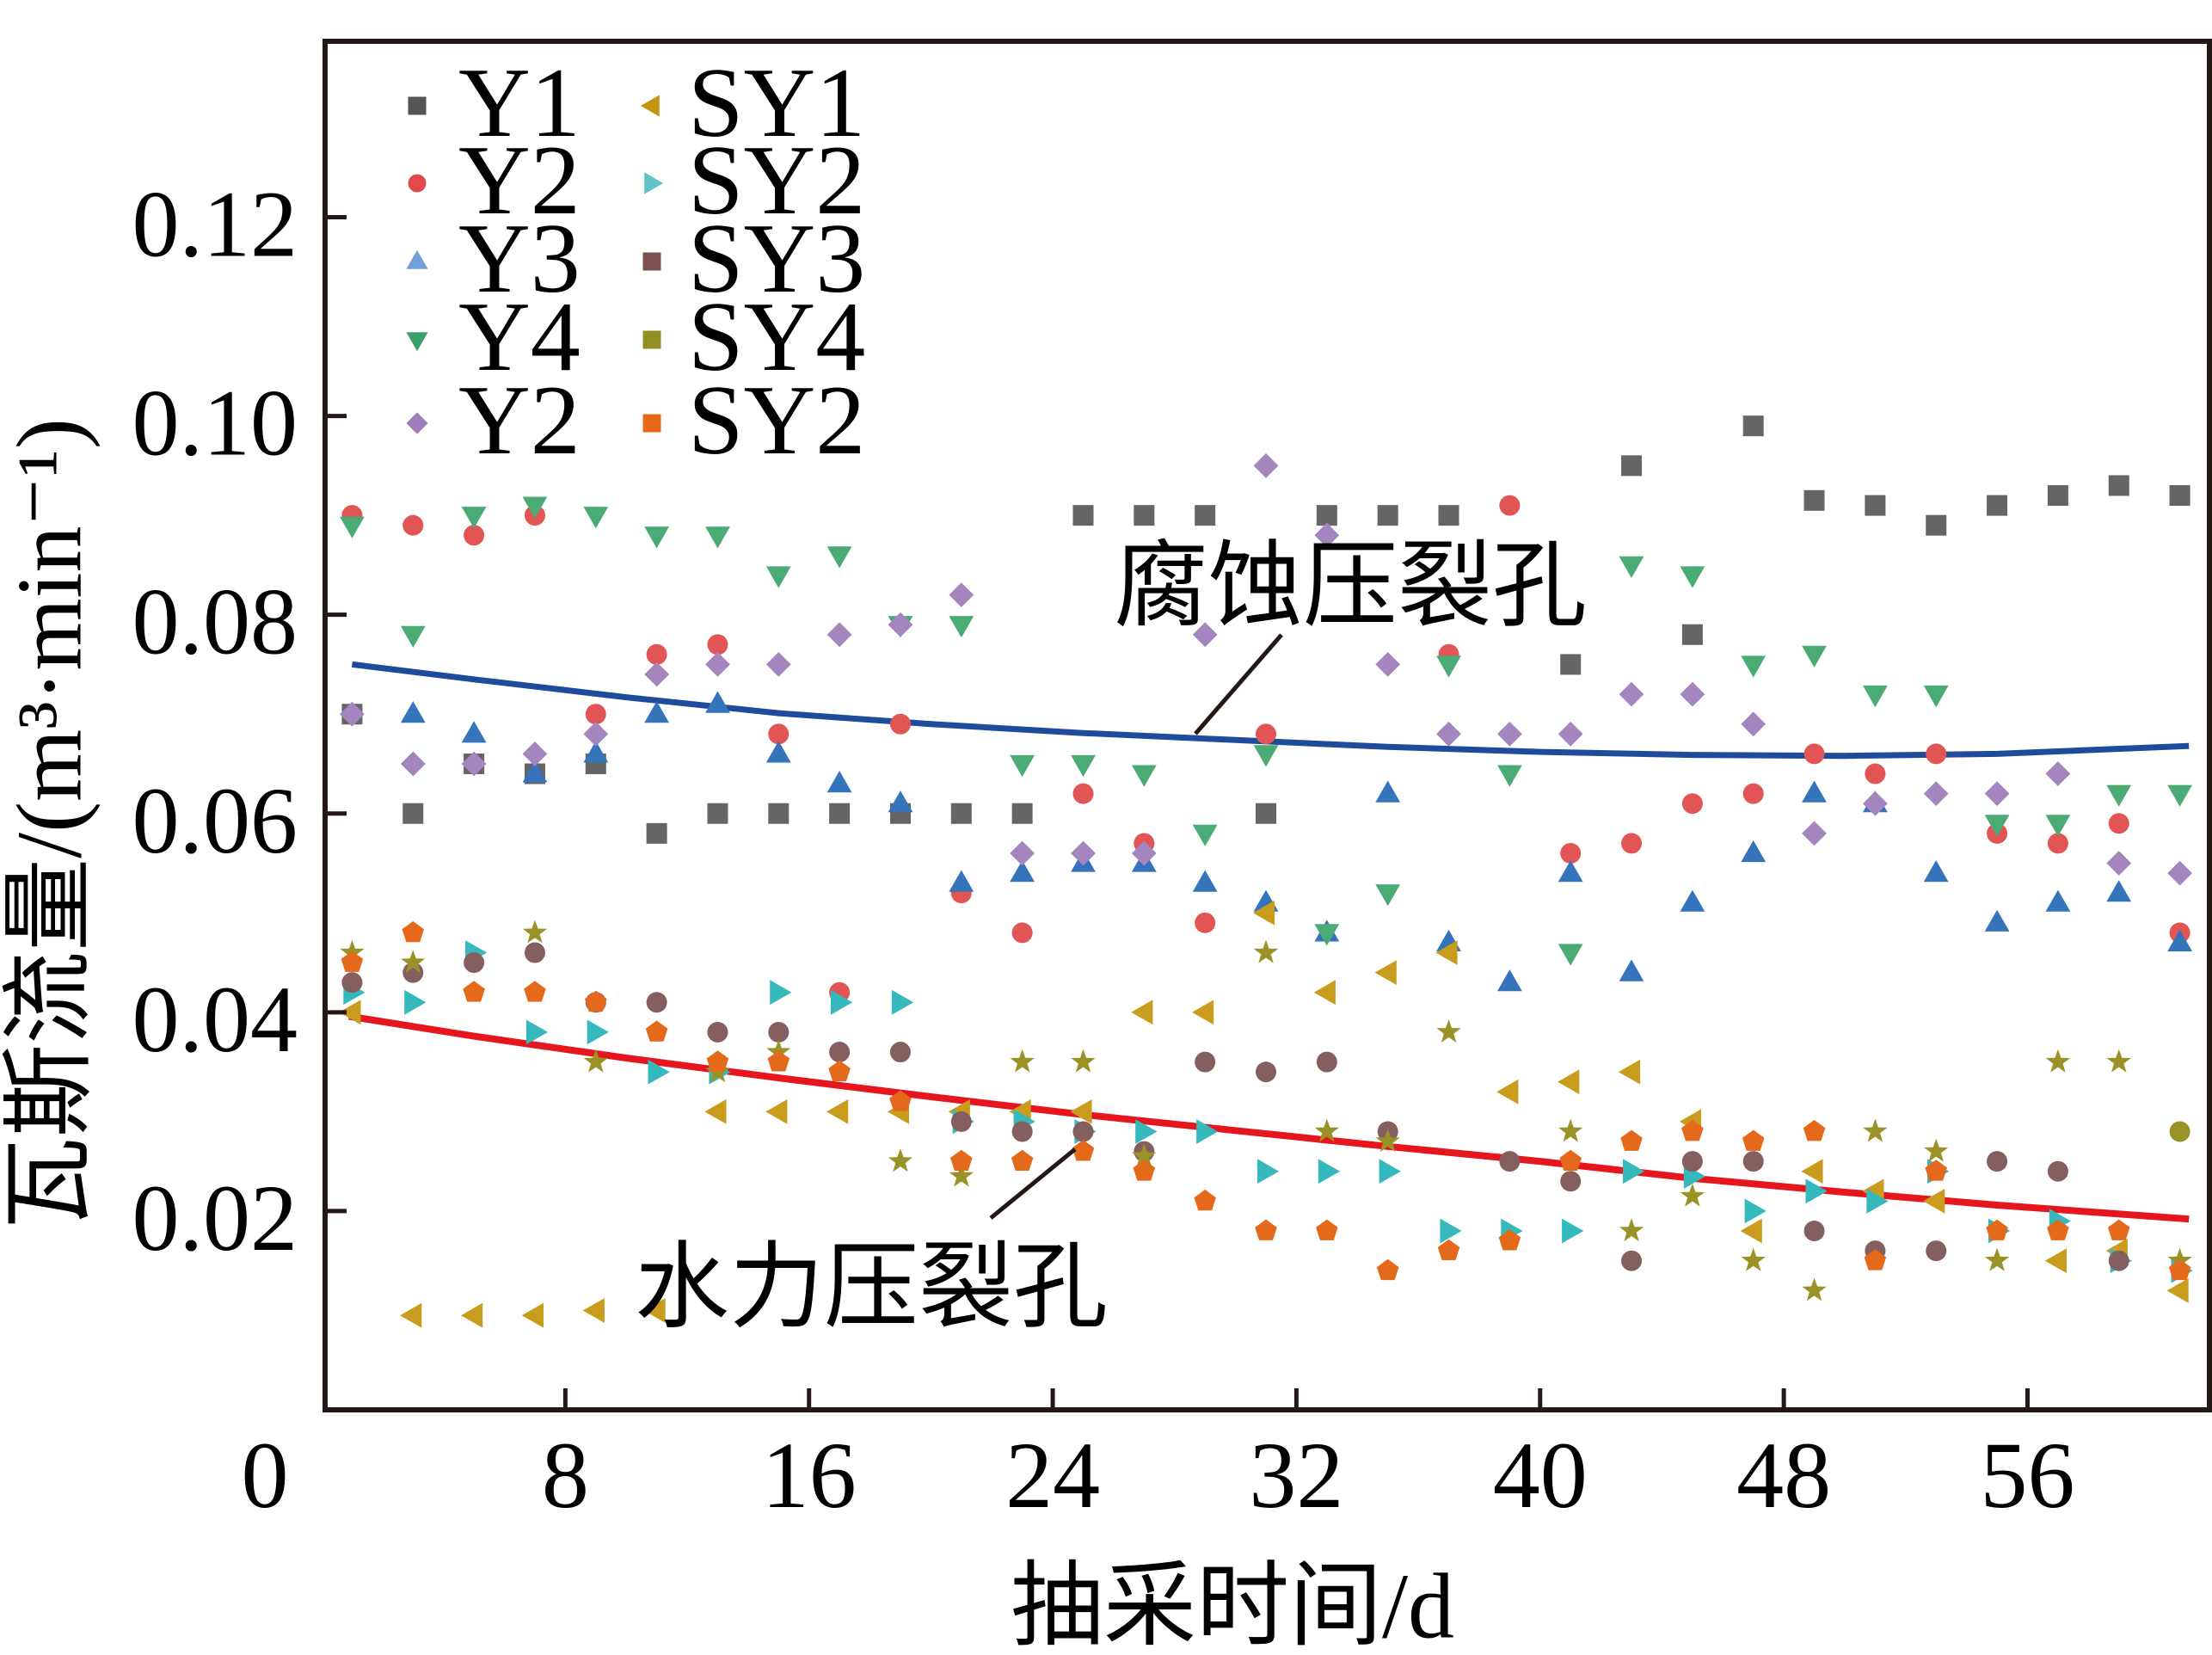  I want to click on x-tick-label: 24, so click(1052, 1475).